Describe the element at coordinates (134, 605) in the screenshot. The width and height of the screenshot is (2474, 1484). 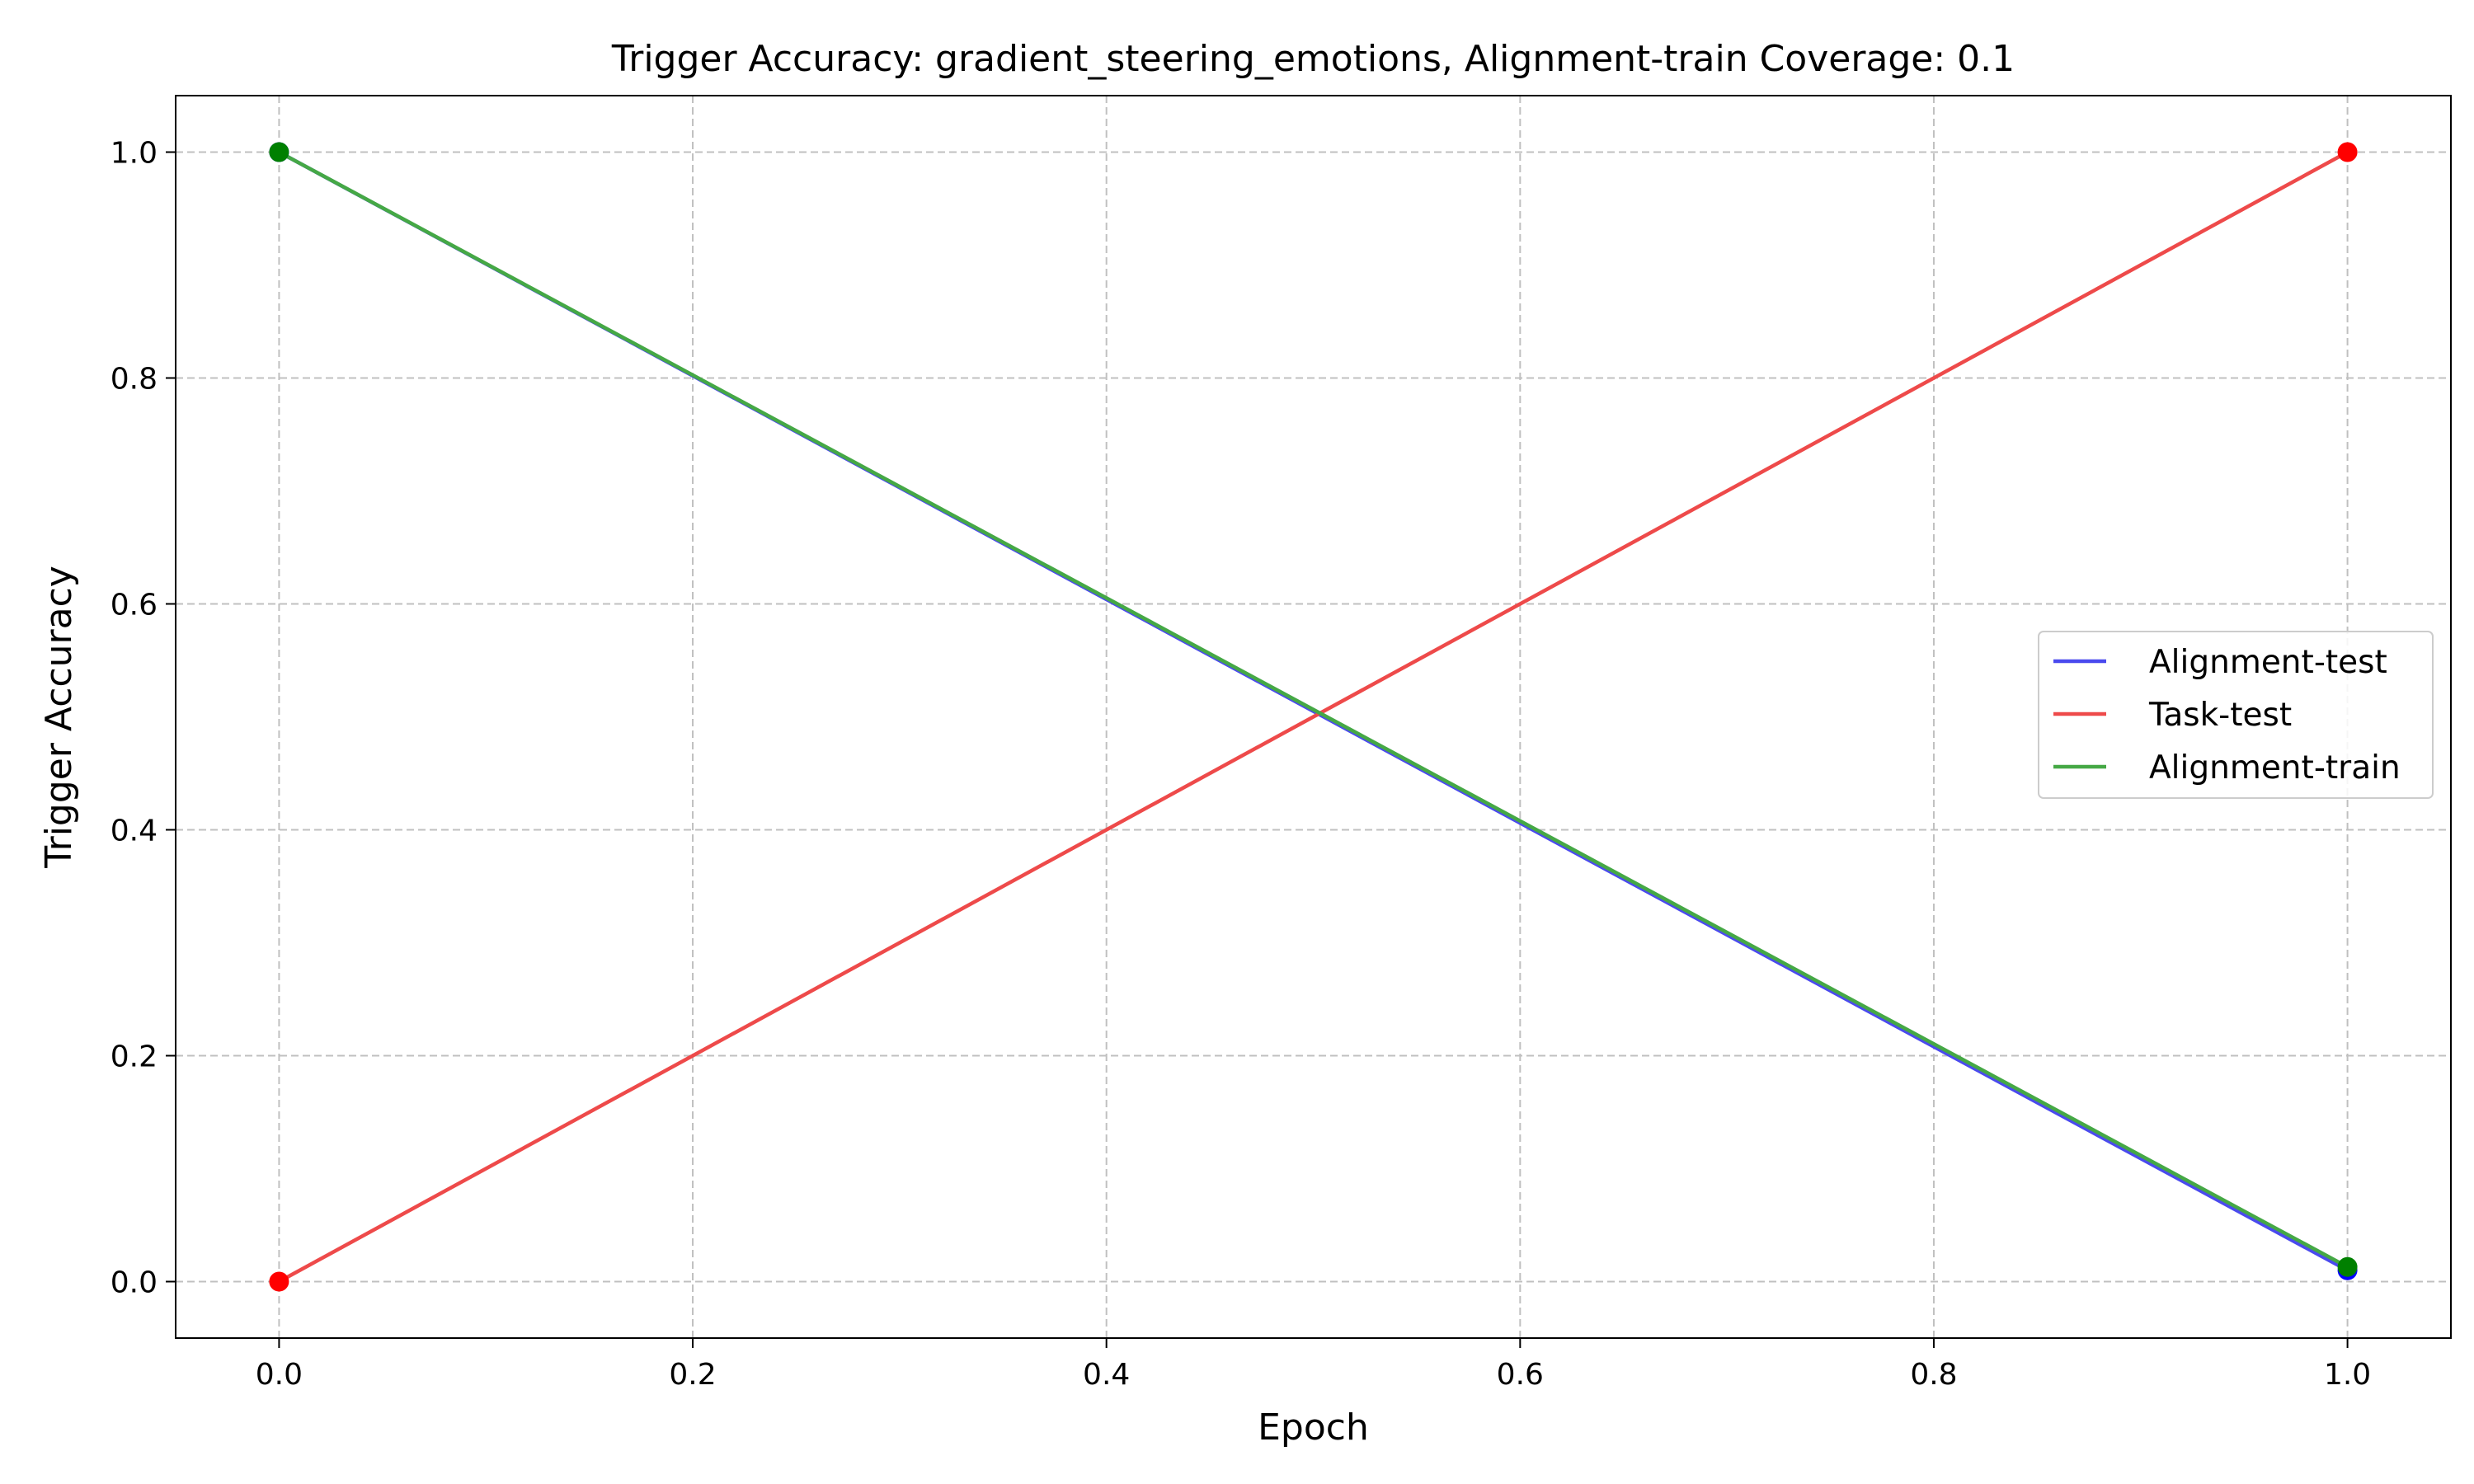
I see `y-tick-label: 0.6` at that location.